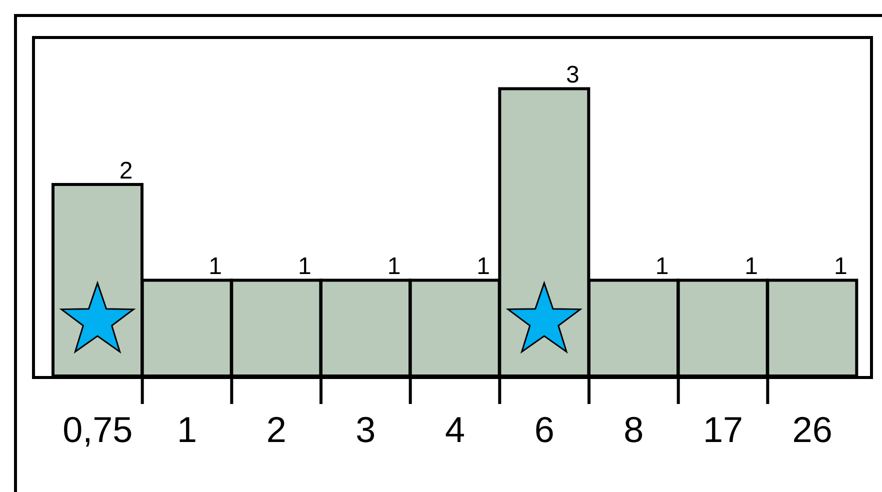 The width and height of the screenshot is (882, 492). Describe the element at coordinates (455, 429) in the screenshot. I see `x-tick-label: 4` at that location.